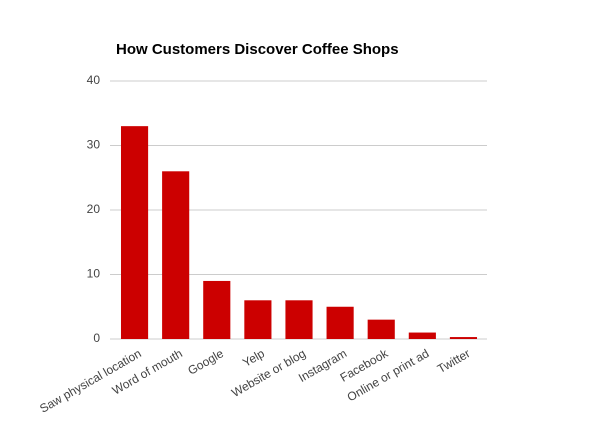 Image resolution: width=600 pixels, height=425 pixels. Describe the element at coordinates (94, 274) in the screenshot. I see `y-tick-label: 10` at that location.